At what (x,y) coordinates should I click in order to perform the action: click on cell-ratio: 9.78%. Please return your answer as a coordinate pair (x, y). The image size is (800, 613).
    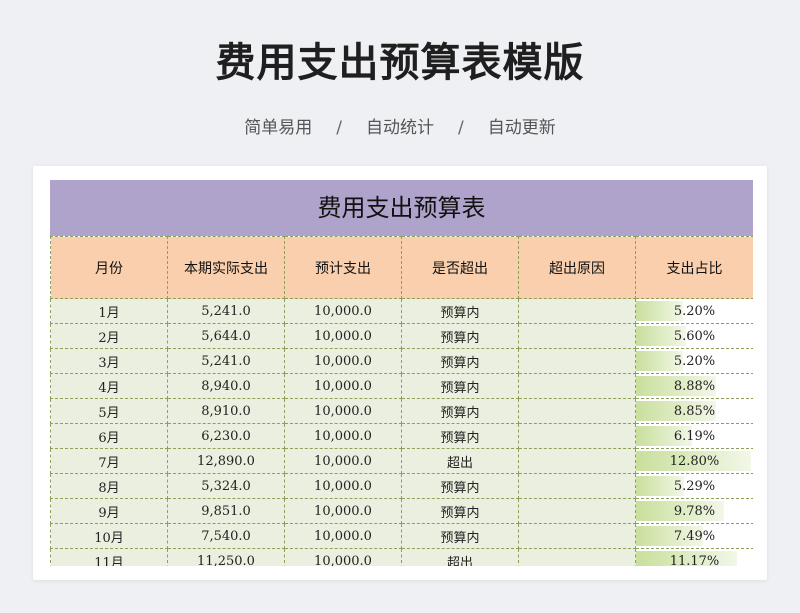
    Looking at the image, I should click on (694, 511).